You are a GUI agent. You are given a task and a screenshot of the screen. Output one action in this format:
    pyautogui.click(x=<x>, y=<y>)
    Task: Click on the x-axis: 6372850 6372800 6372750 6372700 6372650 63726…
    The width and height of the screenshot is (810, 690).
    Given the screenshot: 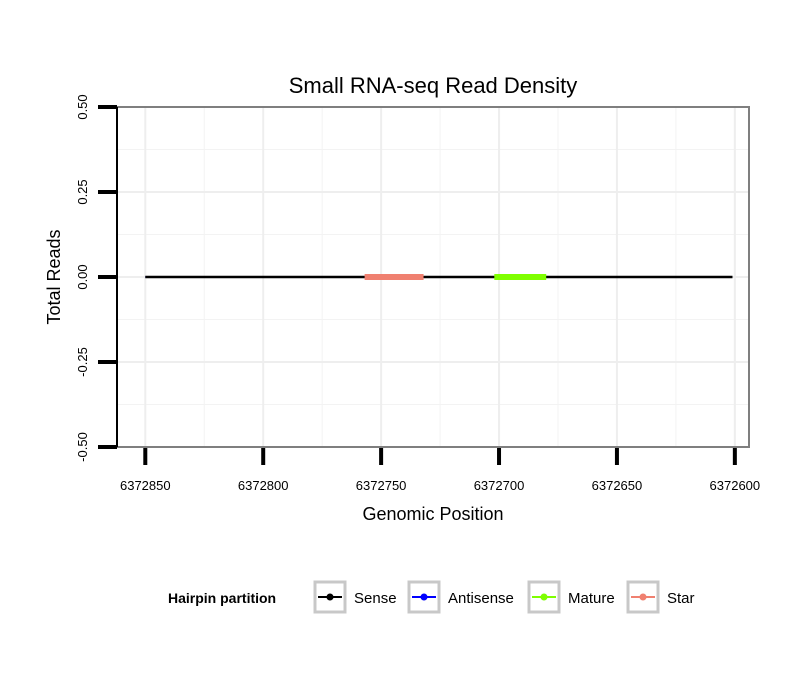 What is the action you would take?
    pyautogui.click(x=440, y=470)
    